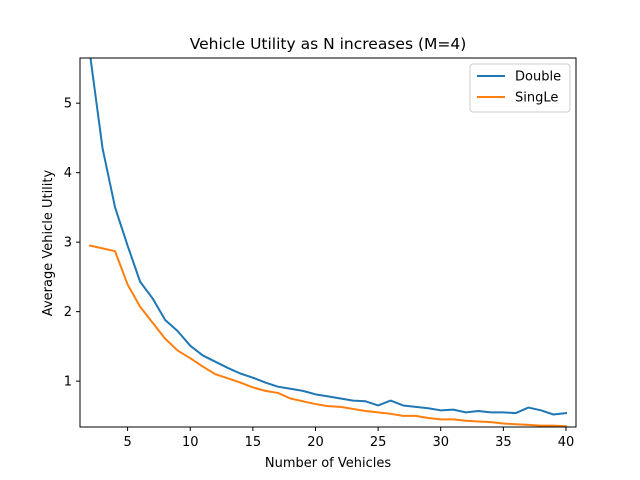 The image size is (640, 480). What do you see at coordinates (127, 442) in the screenshot?
I see `x-tick-label: 5` at bounding box center [127, 442].